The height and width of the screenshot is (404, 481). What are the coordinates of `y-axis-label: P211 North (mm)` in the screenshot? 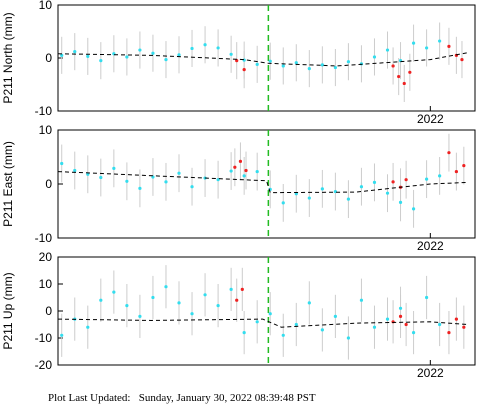 It's located at (8, 57).